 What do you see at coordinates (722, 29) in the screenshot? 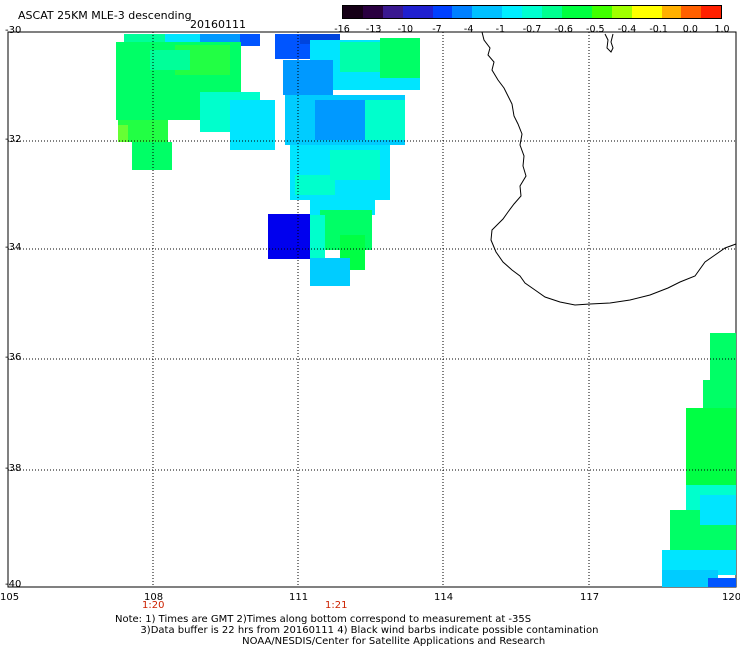
I see `colorbar-tick-label: 1.0` at bounding box center [722, 29].